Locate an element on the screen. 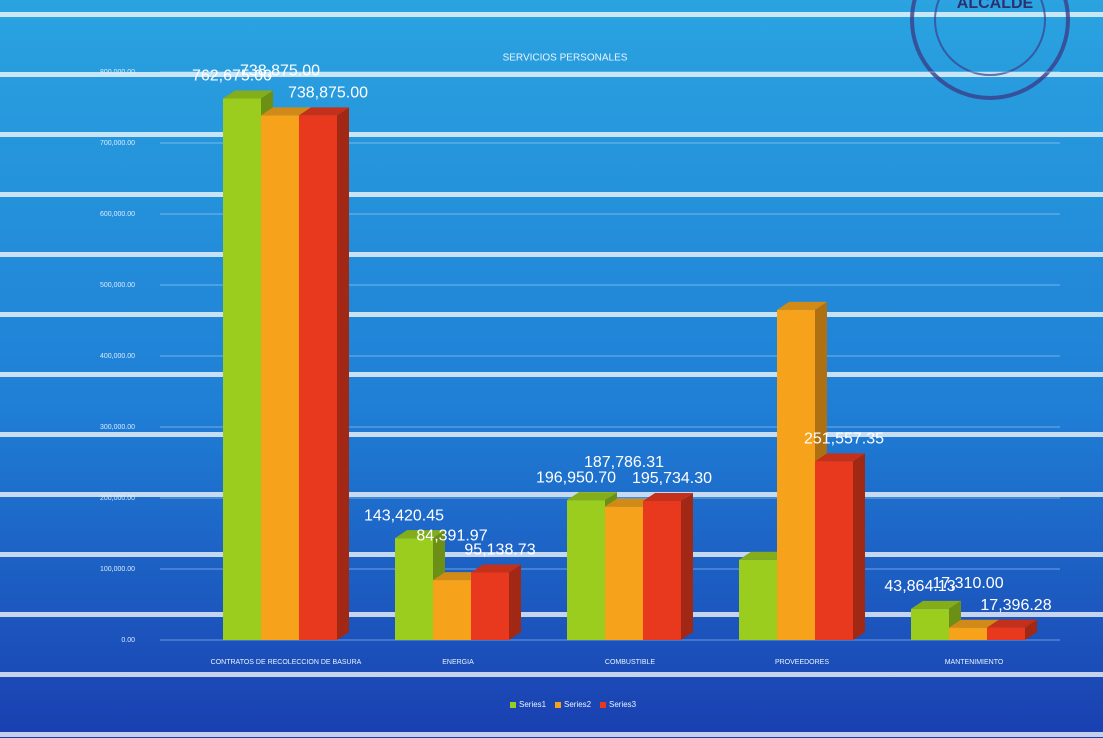  stamp-text: ALCALDE is located at coordinates (995, 6).